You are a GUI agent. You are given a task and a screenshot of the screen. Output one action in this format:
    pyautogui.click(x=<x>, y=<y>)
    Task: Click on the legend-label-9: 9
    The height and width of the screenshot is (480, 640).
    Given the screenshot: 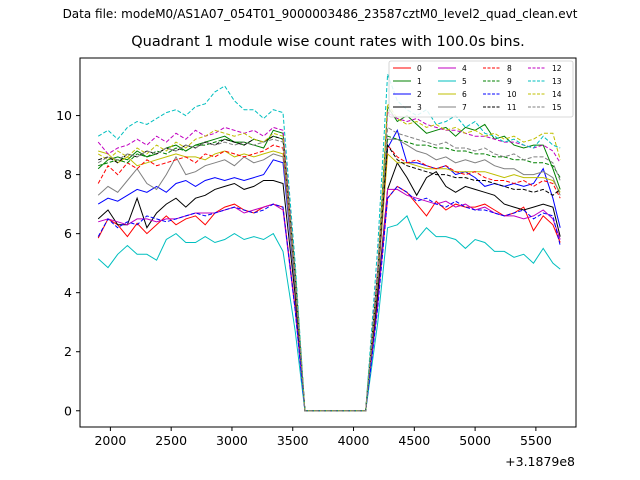 What is the action you would take?
    pyautogui.click(x=509, y=81)
    